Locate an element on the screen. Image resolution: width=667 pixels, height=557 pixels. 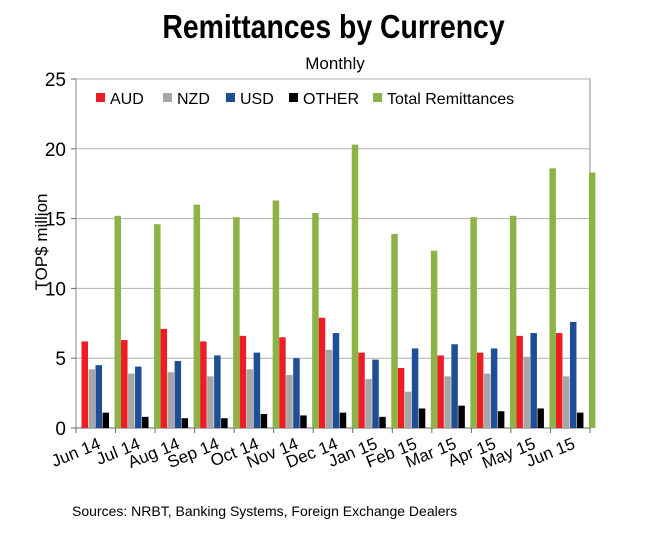
legend-swatch-total-remittances is located at coordinates (377, 97).